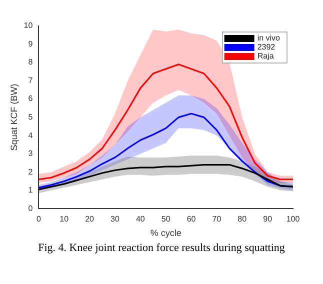 This screenshot has width=323, height=284. What do you see at coordinates (266, 47) in the screenshot?
I see `legend-label: 2392` at bounding box center [266, 47].